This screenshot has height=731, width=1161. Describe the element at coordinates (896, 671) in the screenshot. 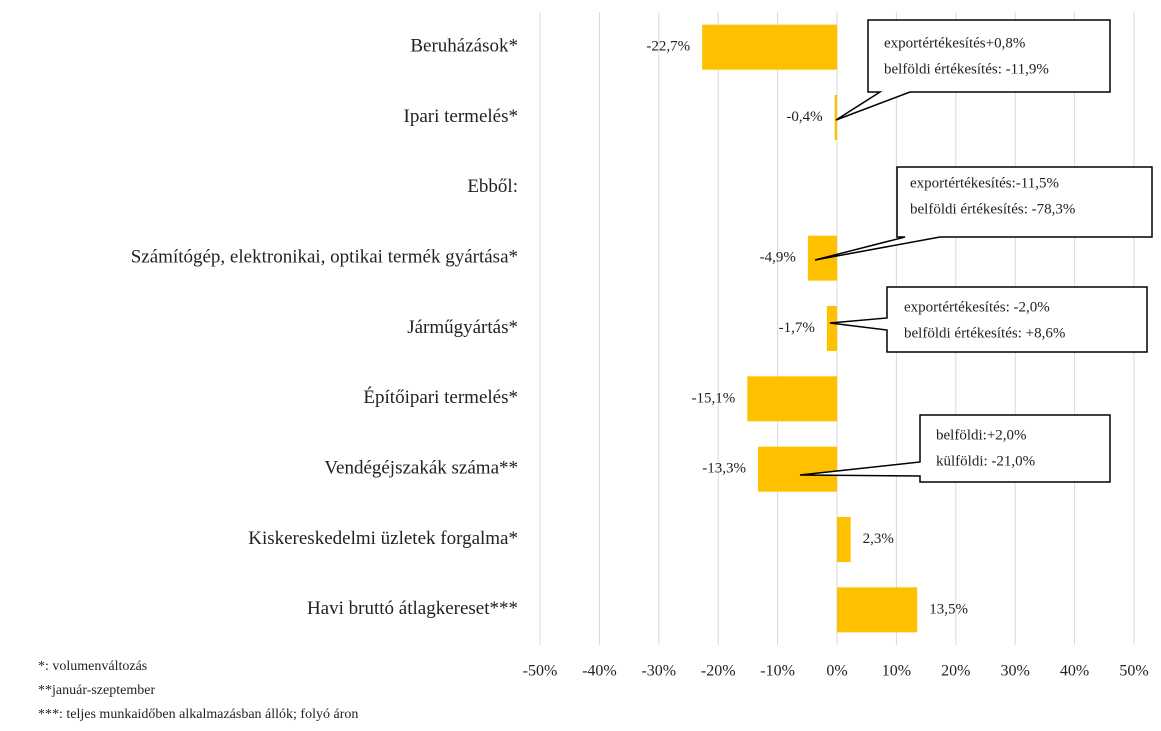

I see `x-tick-label: 10%` at that location.